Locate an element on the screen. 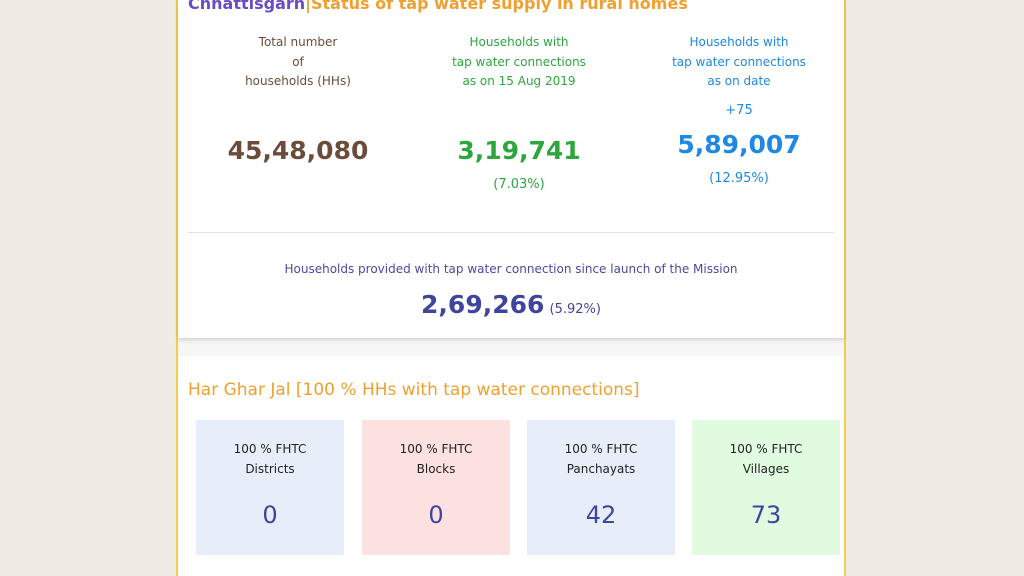 This screenshot has height=576, width=1024. line: Total number is located at coordinates (298, 42).